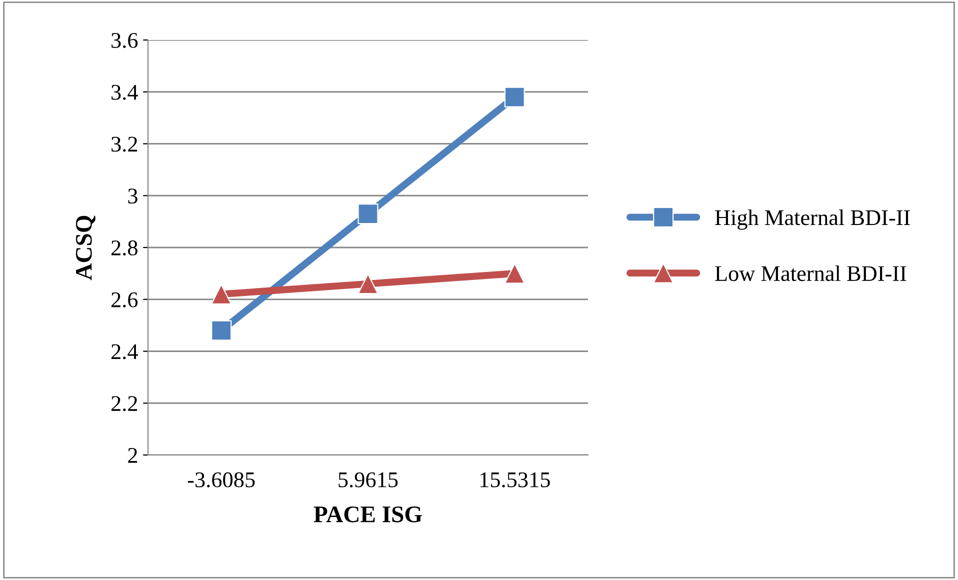 This screenshot has height=580, width=958. I want to click on y-tick-label: 2.4, so click(124, 352).